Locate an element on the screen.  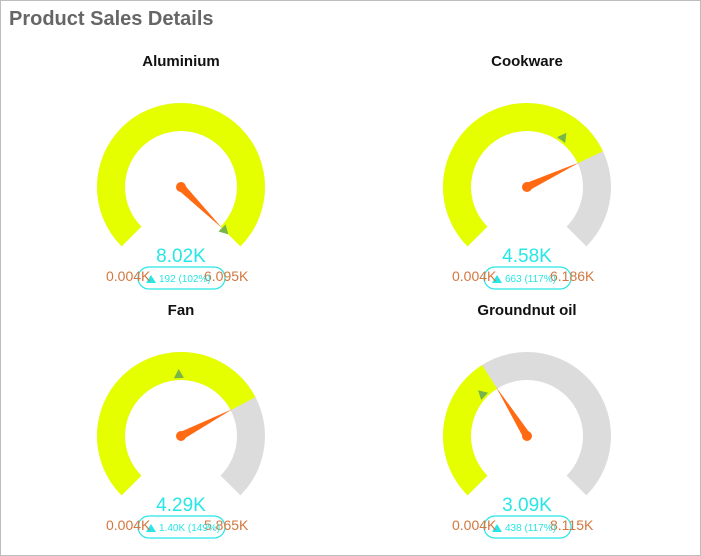
gauge-value-label: 4.29K is located at coordinates (181, 505).